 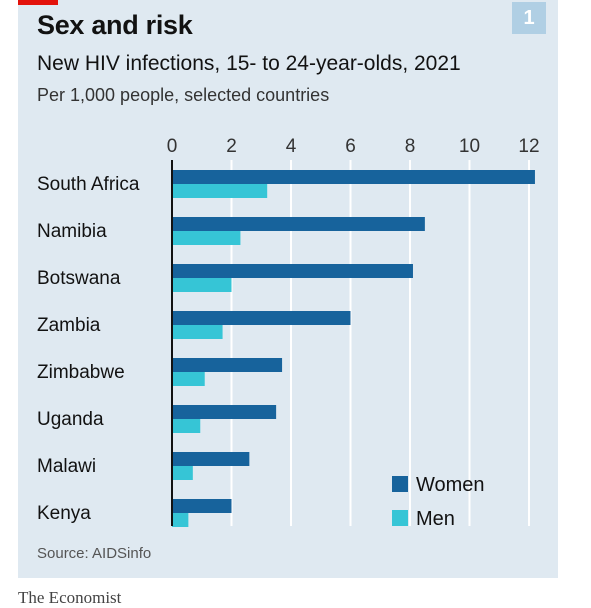 What do you see at coordinates (64, 513) in the screenshot?
I see `category-label: Kenya` at bounding box center [64, 513].